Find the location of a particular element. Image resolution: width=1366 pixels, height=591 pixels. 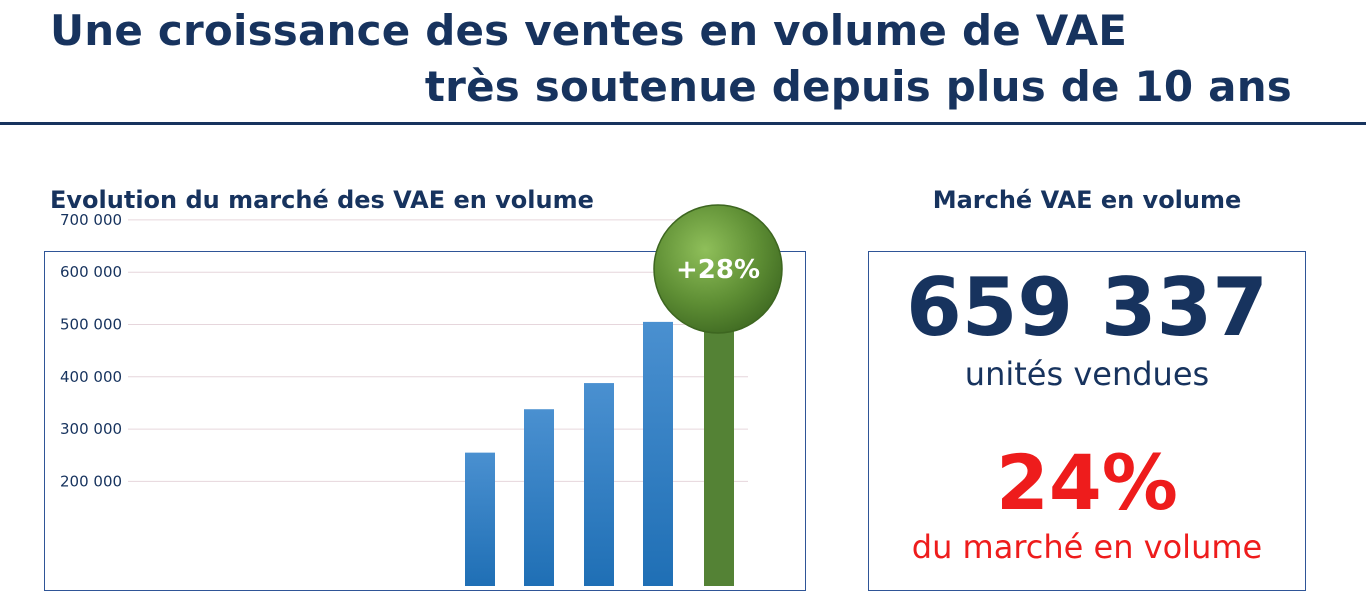

market-share-value: 24% is located at coordinates (1087, 482).